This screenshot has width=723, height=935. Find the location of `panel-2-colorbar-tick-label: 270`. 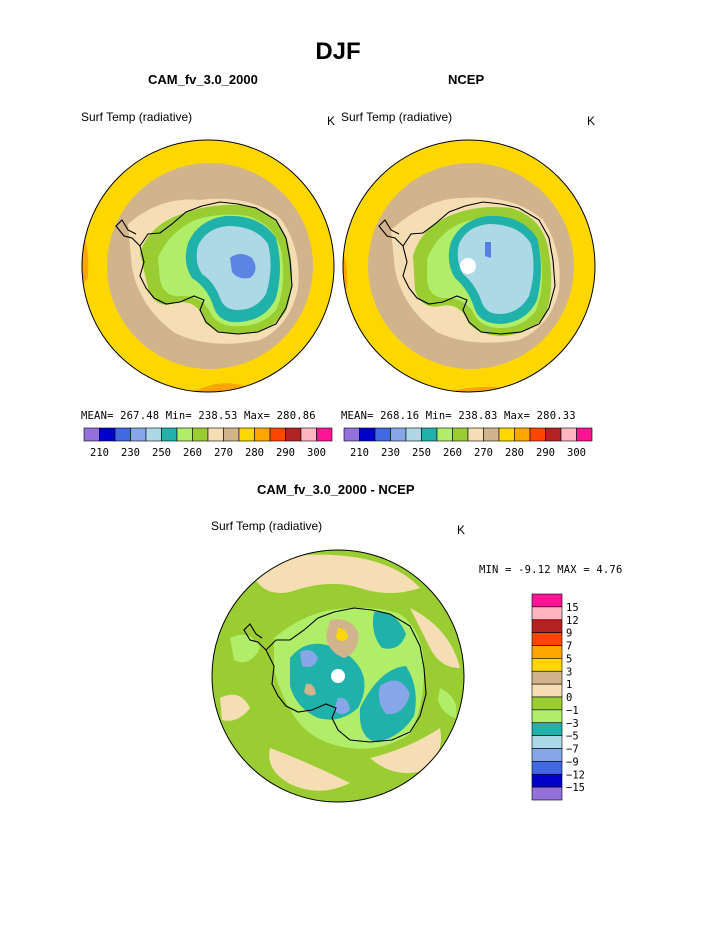

panel-2-colorbar-tick-label: 270 is located at coordinates (483, 453).